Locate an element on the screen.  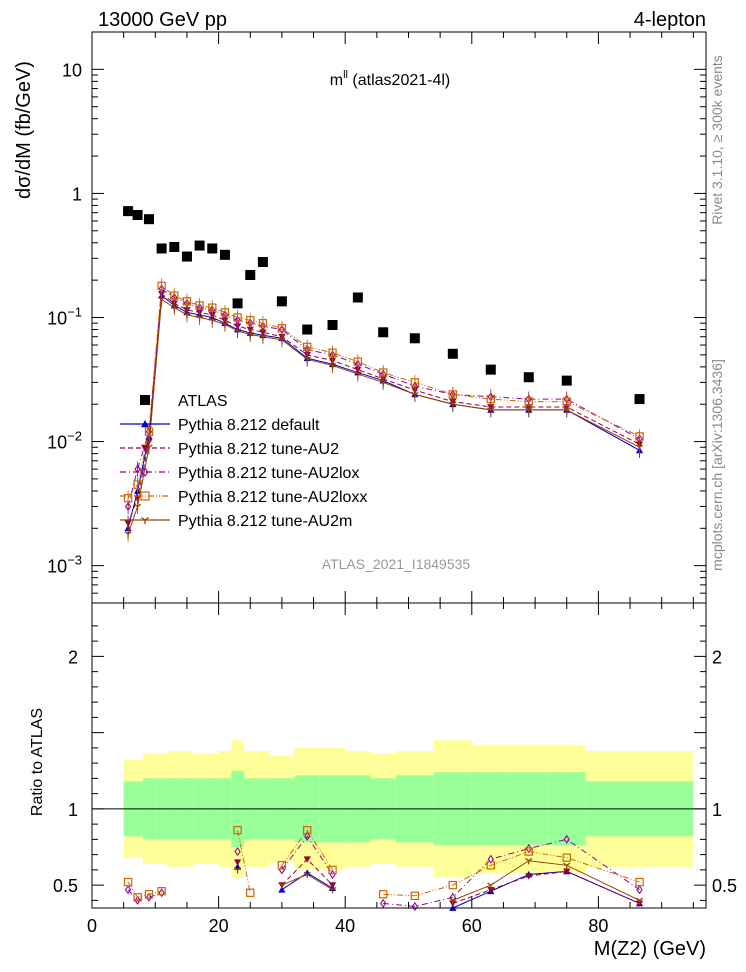
legend-label: ATLAS is located at coordinates (203, 401).